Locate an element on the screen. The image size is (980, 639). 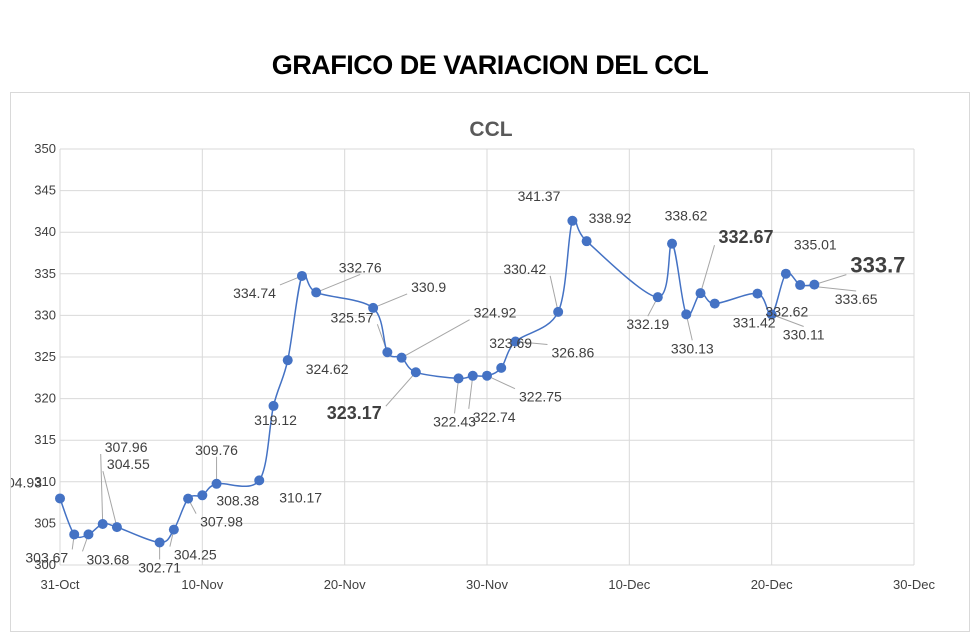
data-label: 303.67 is located at coordinates (46, 557).